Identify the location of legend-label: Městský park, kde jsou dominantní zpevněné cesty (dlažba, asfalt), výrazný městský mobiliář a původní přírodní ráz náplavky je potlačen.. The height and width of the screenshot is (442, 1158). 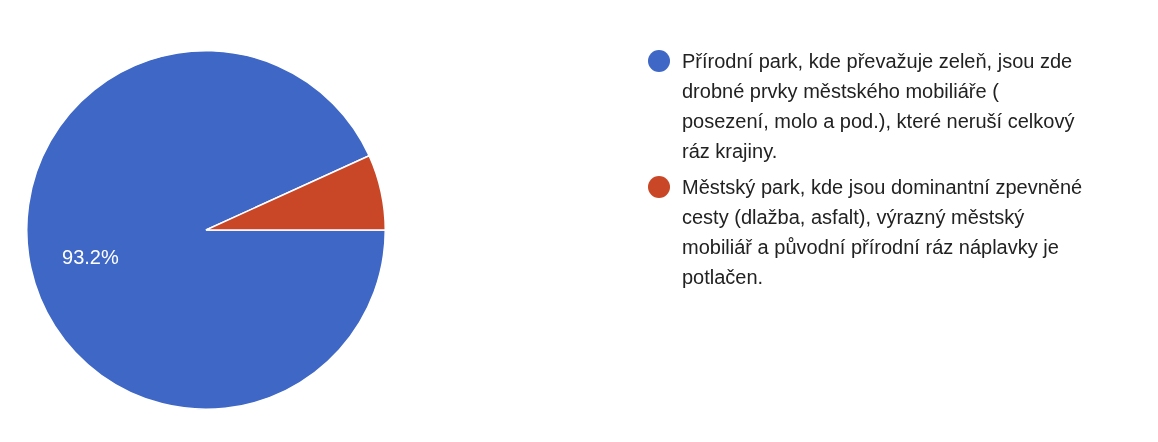
(883, 232).